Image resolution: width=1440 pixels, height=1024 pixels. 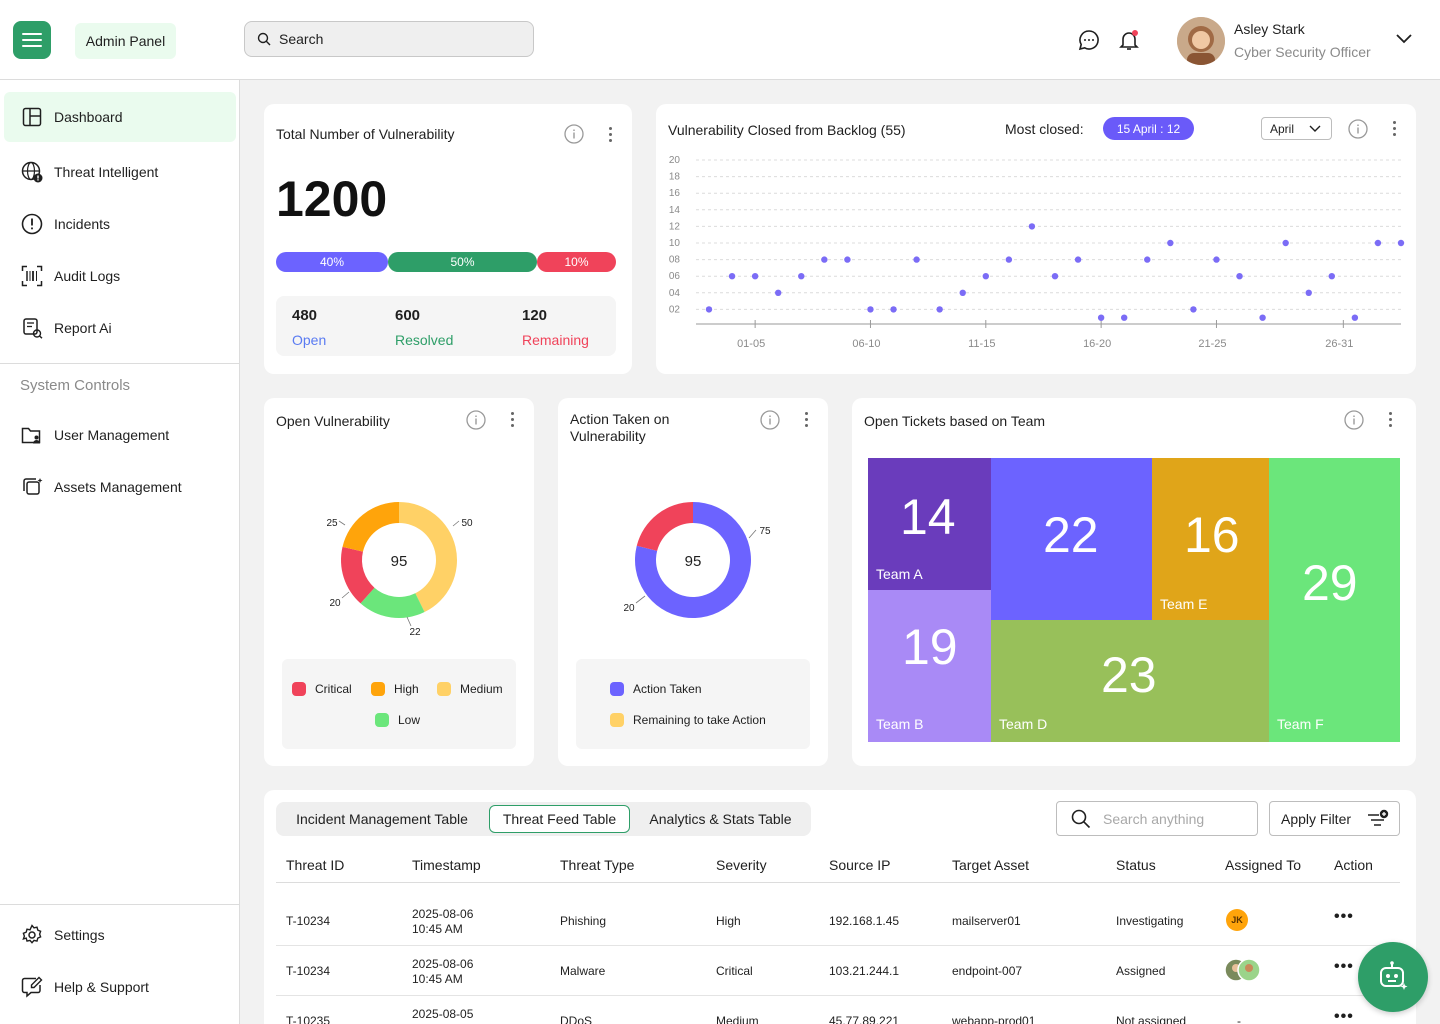 I want to click on table-search-input, so click(x=1178, y=818).